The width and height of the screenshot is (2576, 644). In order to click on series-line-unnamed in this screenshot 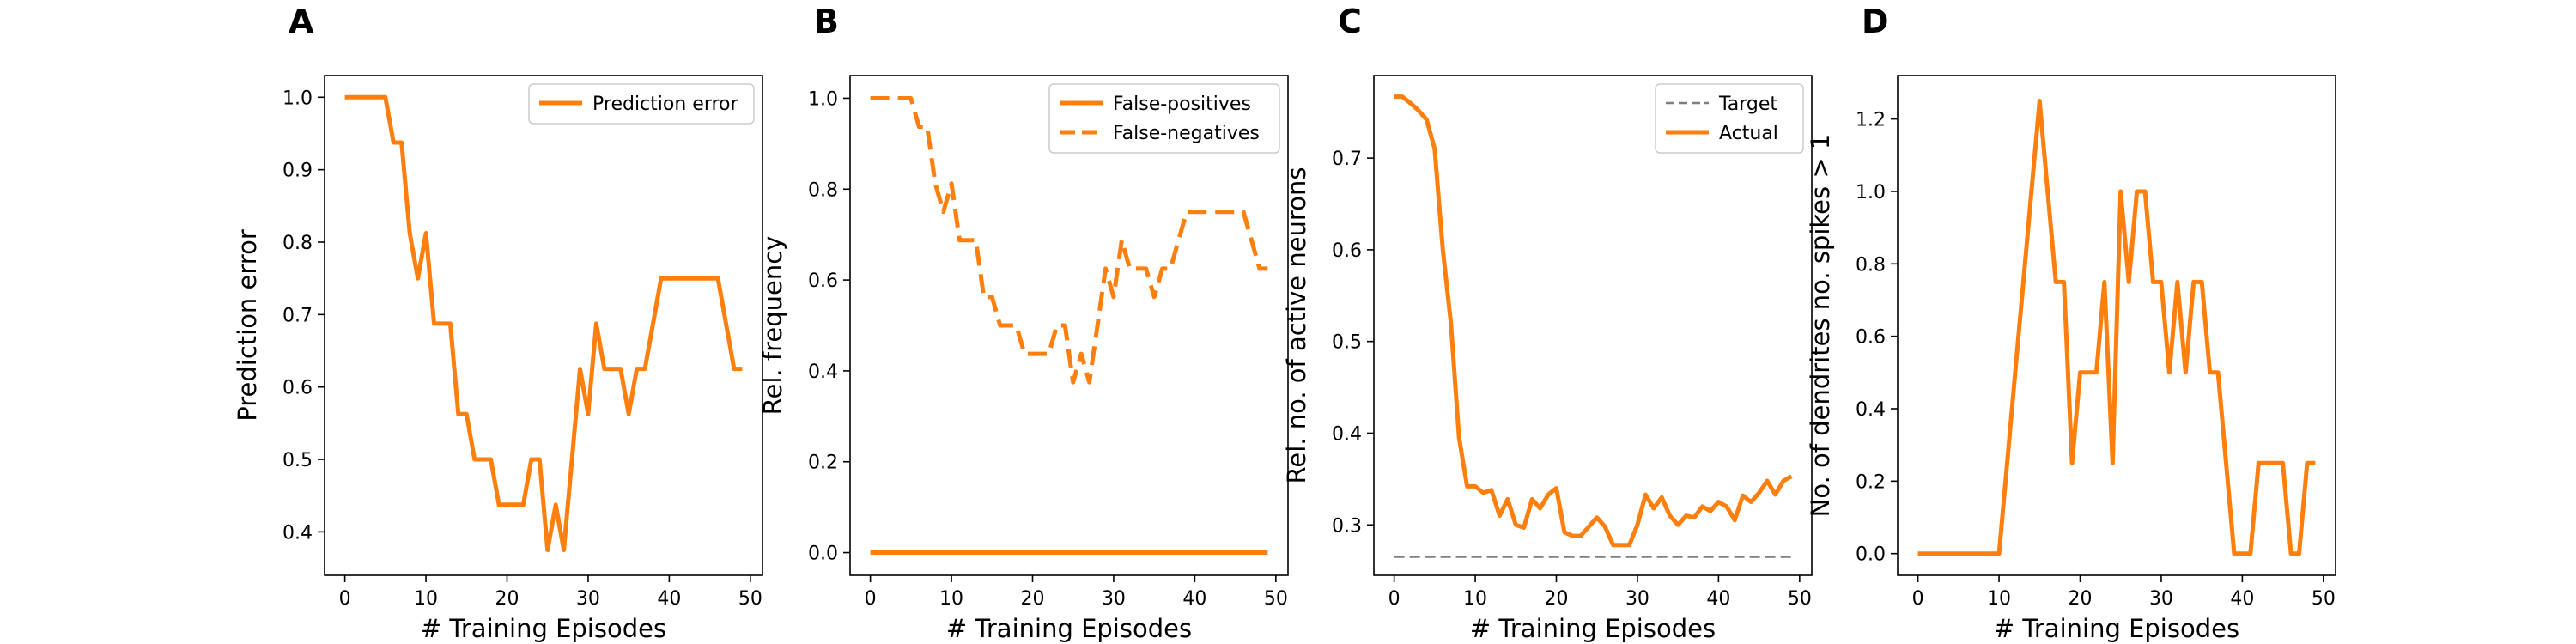, I will do `click(2116, 327)`.